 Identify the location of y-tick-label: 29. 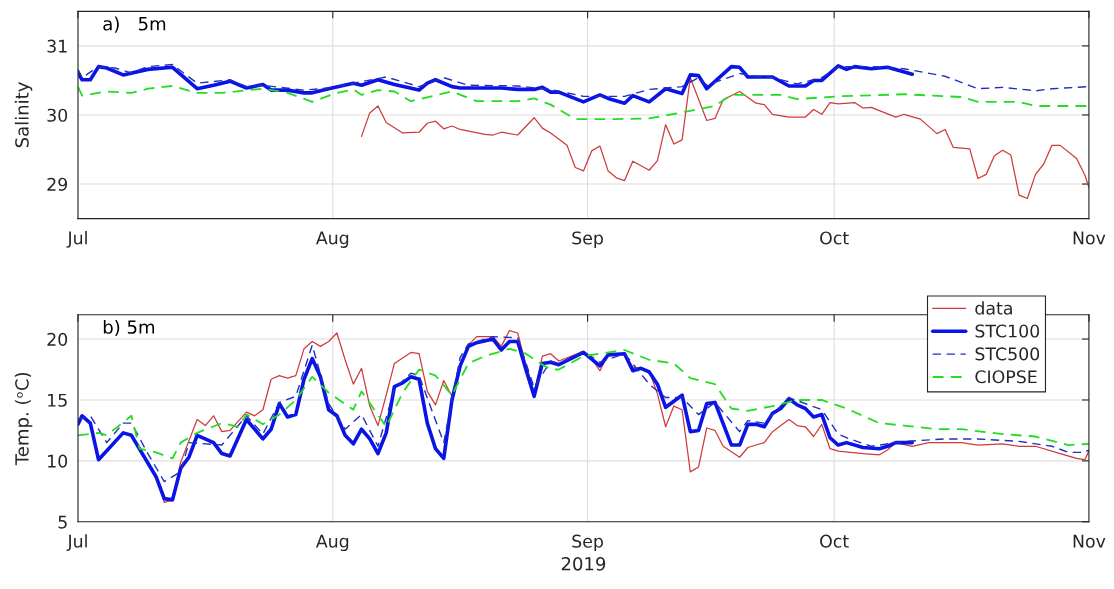
(57, 184).